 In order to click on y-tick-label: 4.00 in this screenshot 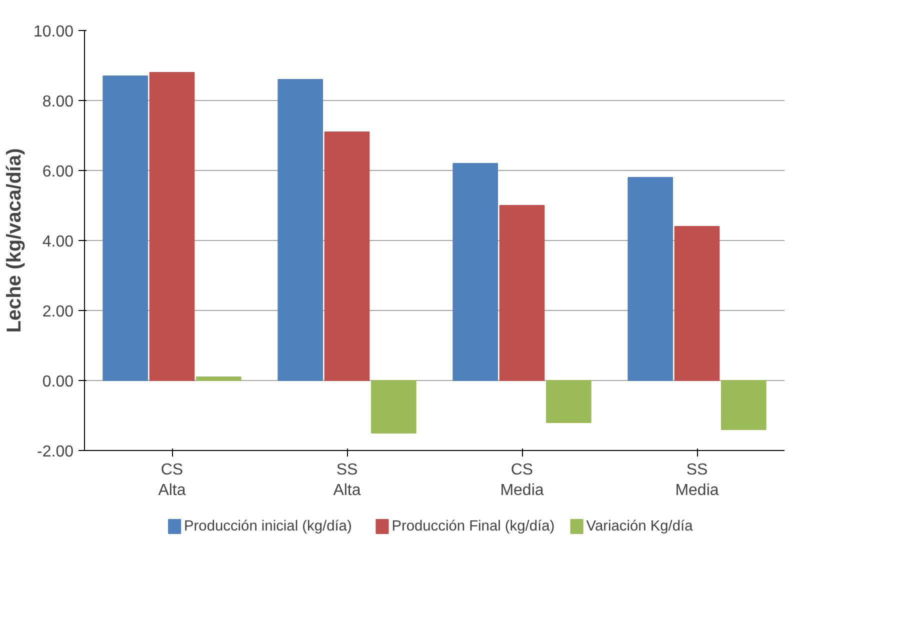, I will do `click(58, 242)`.